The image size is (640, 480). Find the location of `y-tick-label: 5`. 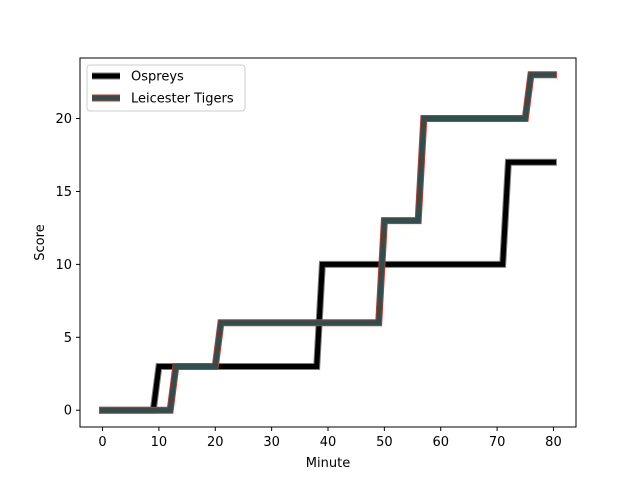

y-tick-label: 5 is located at coordinates (68, 338).